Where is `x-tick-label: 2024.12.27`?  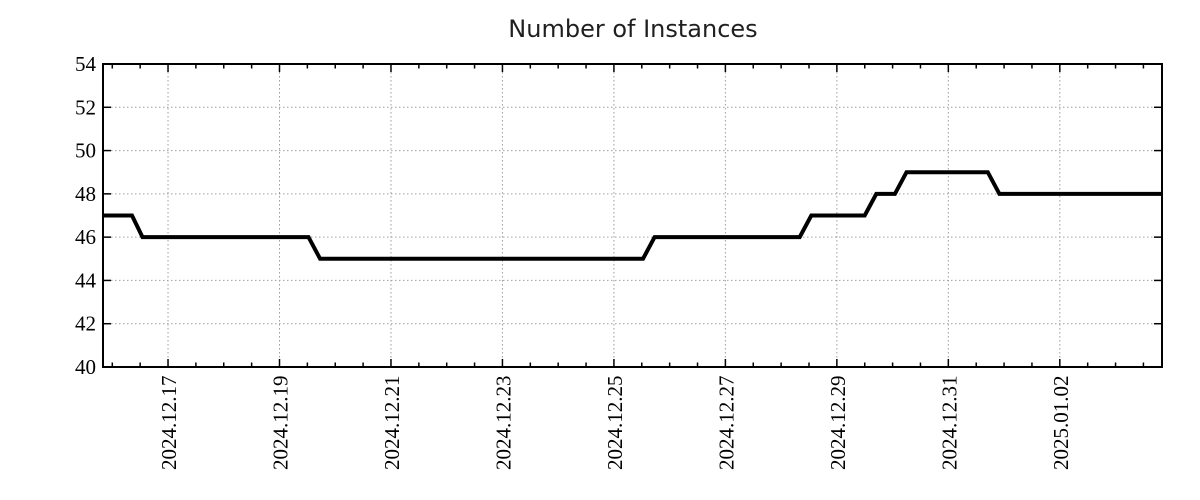
x-tick-label: 2024.12.27 is located at coordinates (726, 423).